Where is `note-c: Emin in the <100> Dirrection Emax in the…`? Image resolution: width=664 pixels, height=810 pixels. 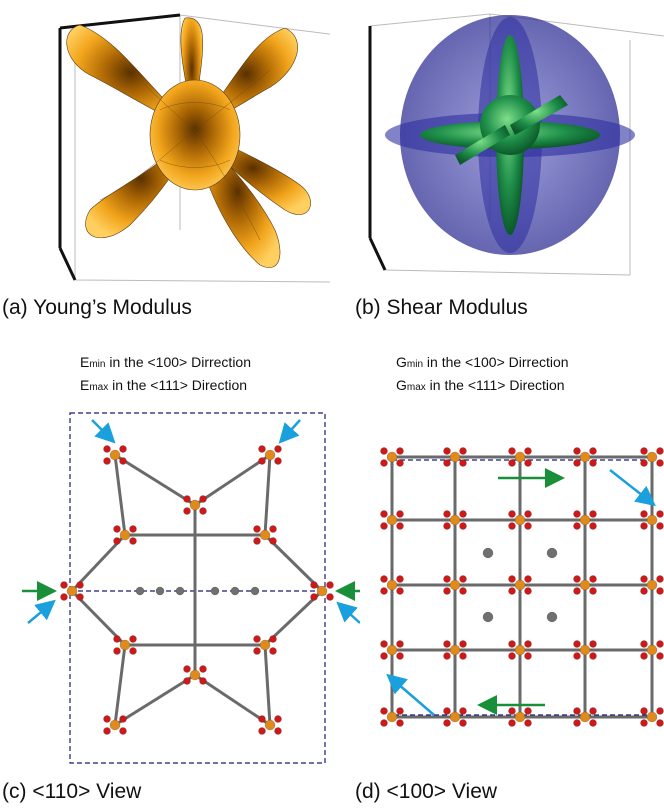 note-c: Emin in the <100> Dirrection Emax in the… is located at coordinates (165, 375).